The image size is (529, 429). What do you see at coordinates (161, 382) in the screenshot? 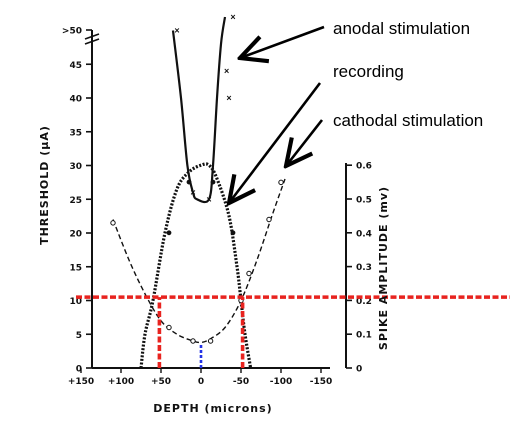
I see `x-tick-label: +50` at bounding box center [161, 382].